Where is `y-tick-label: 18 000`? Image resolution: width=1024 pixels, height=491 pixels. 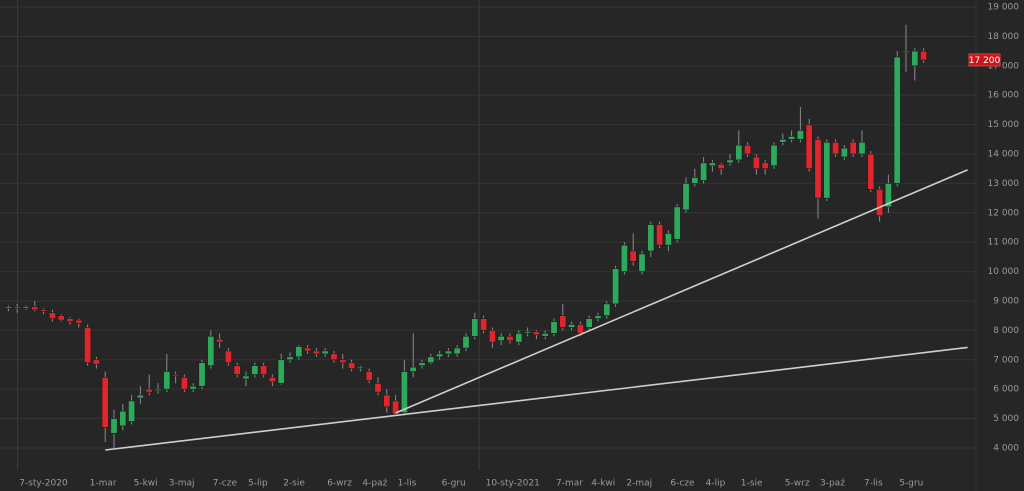 y-tick-label: 18 000 is located at coordinates (1004, 37).